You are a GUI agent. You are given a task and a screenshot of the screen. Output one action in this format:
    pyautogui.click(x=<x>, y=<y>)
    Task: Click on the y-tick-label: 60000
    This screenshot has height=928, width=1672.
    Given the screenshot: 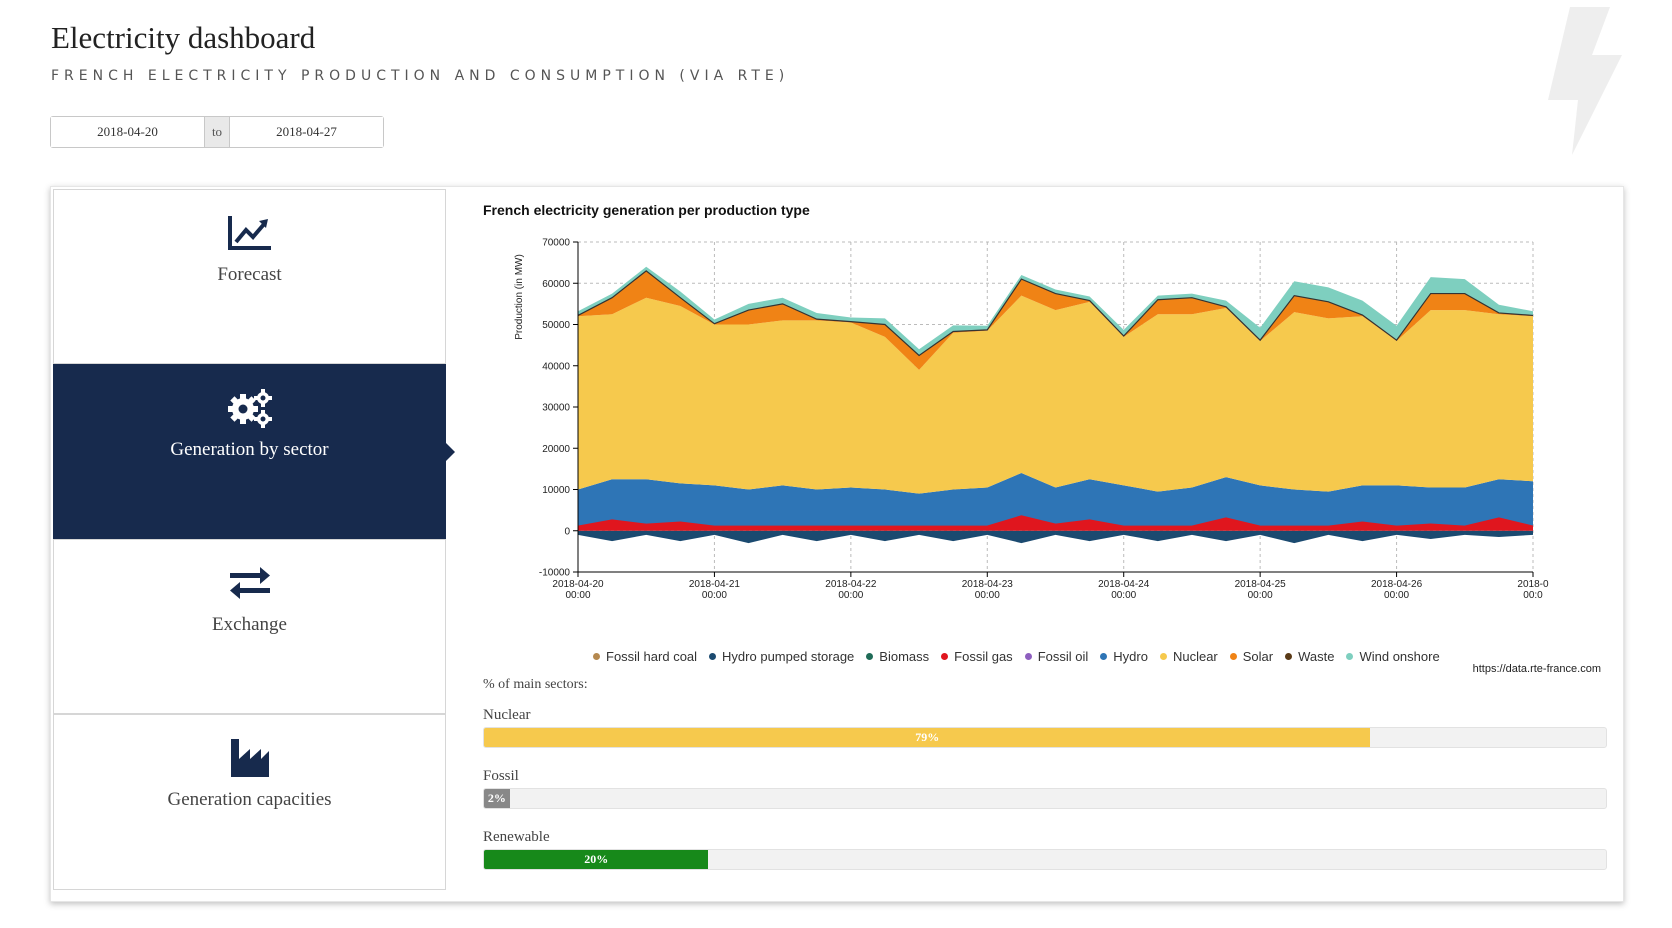 What is the action you would take?
    pyautogui.click(x=556, y=284)
    